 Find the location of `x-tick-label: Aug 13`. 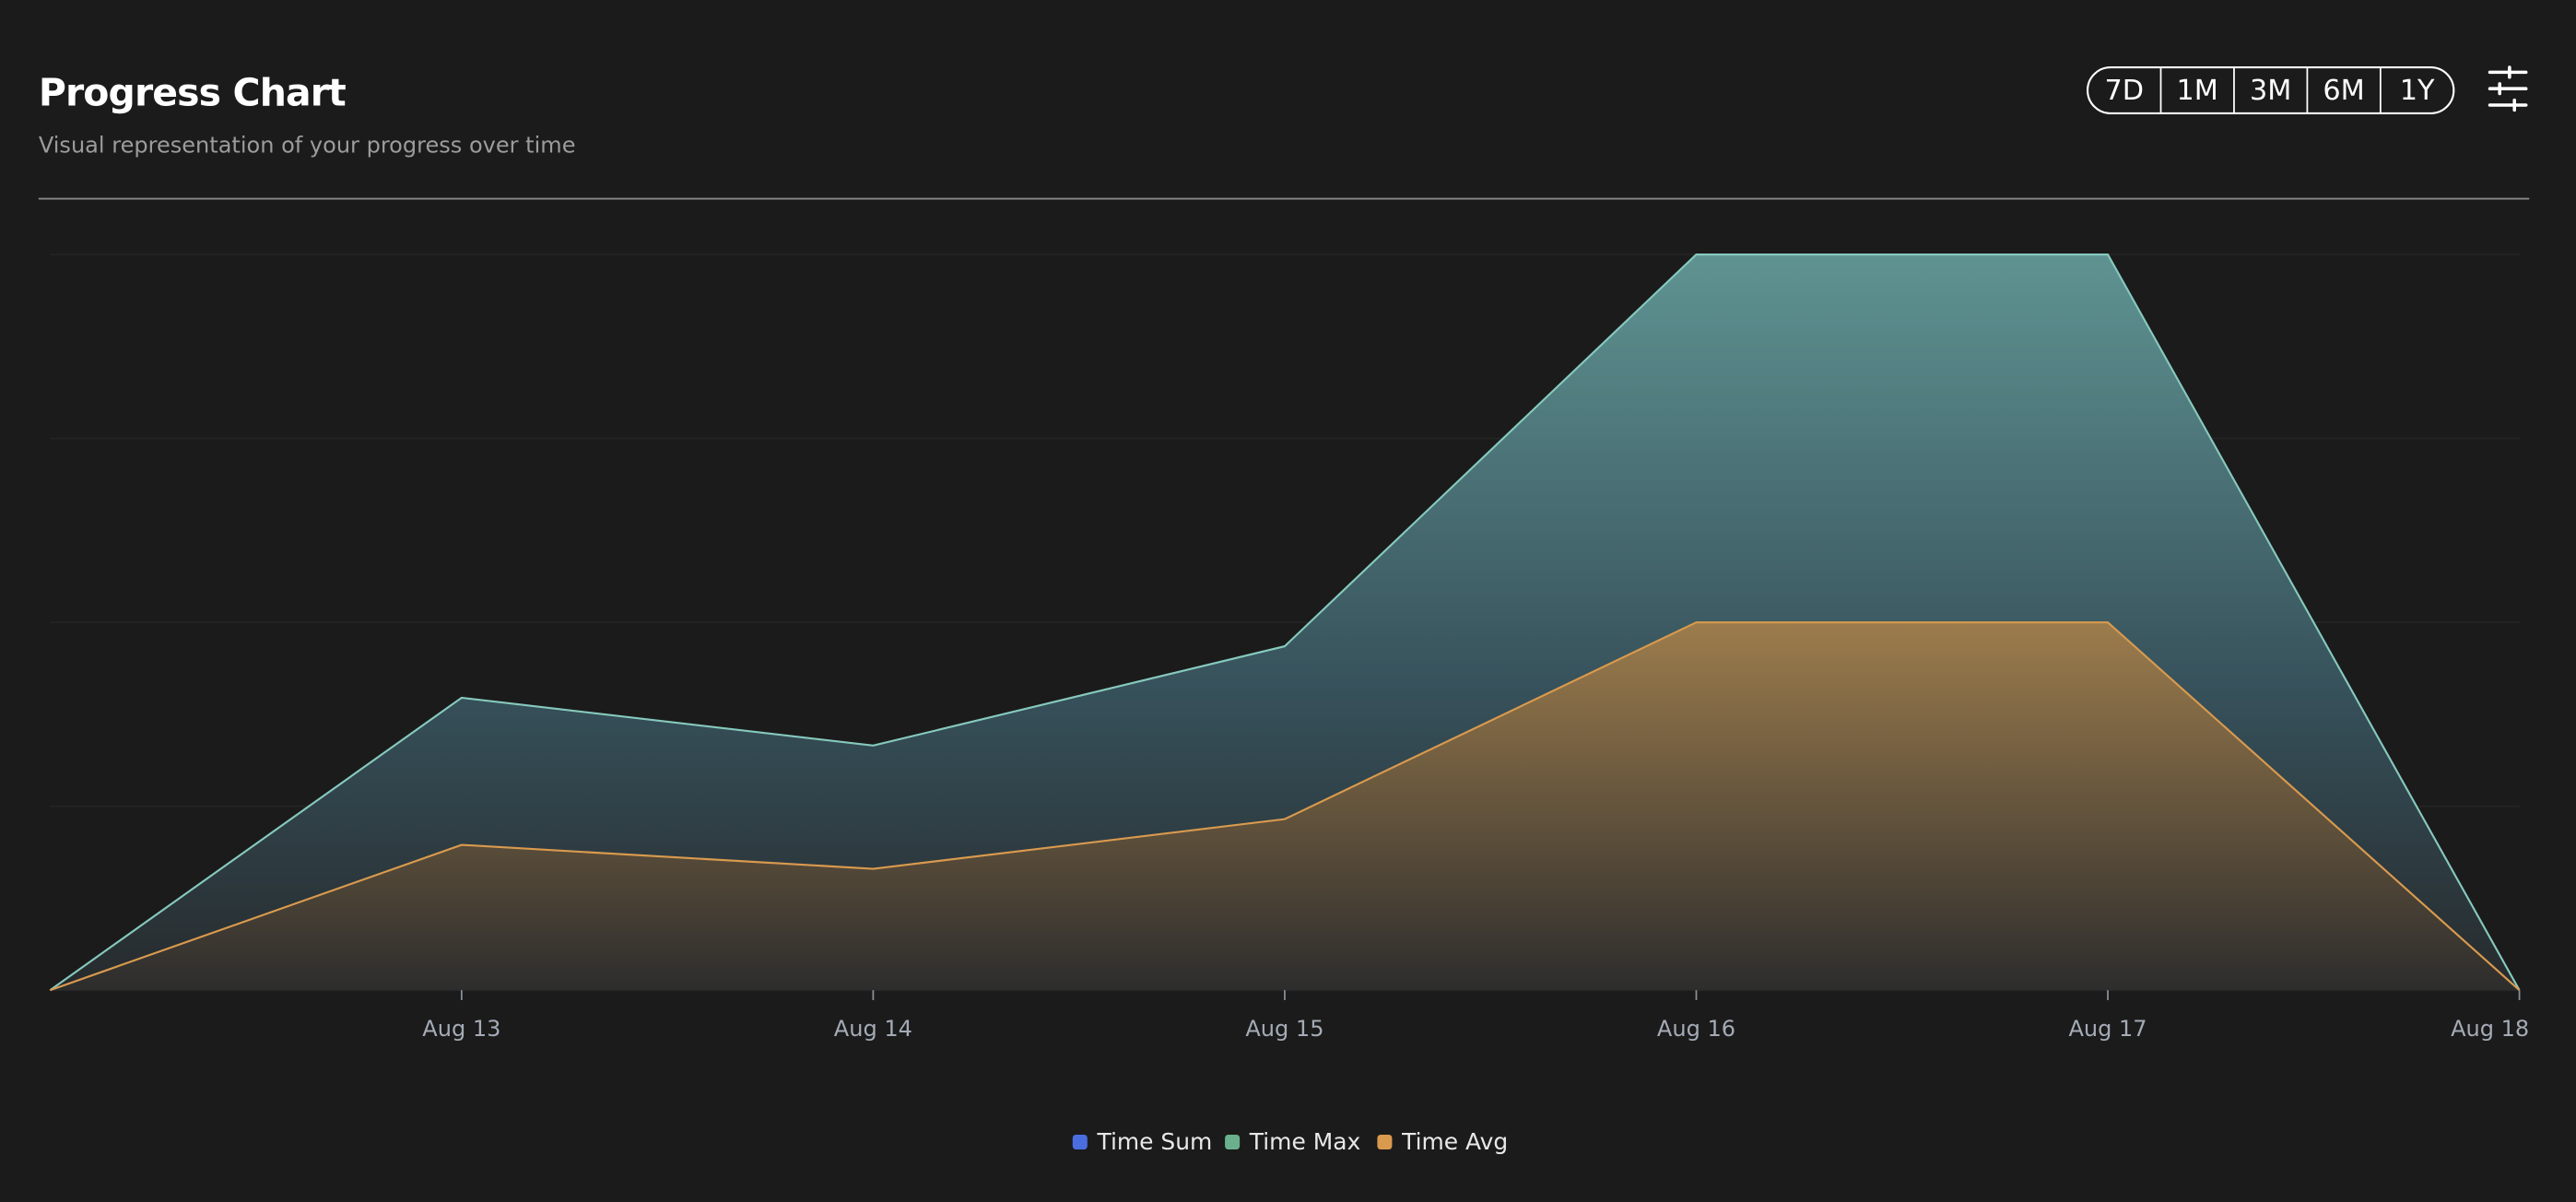

x-tick-label: Aug 13 is located at coordinates (461, 1029).